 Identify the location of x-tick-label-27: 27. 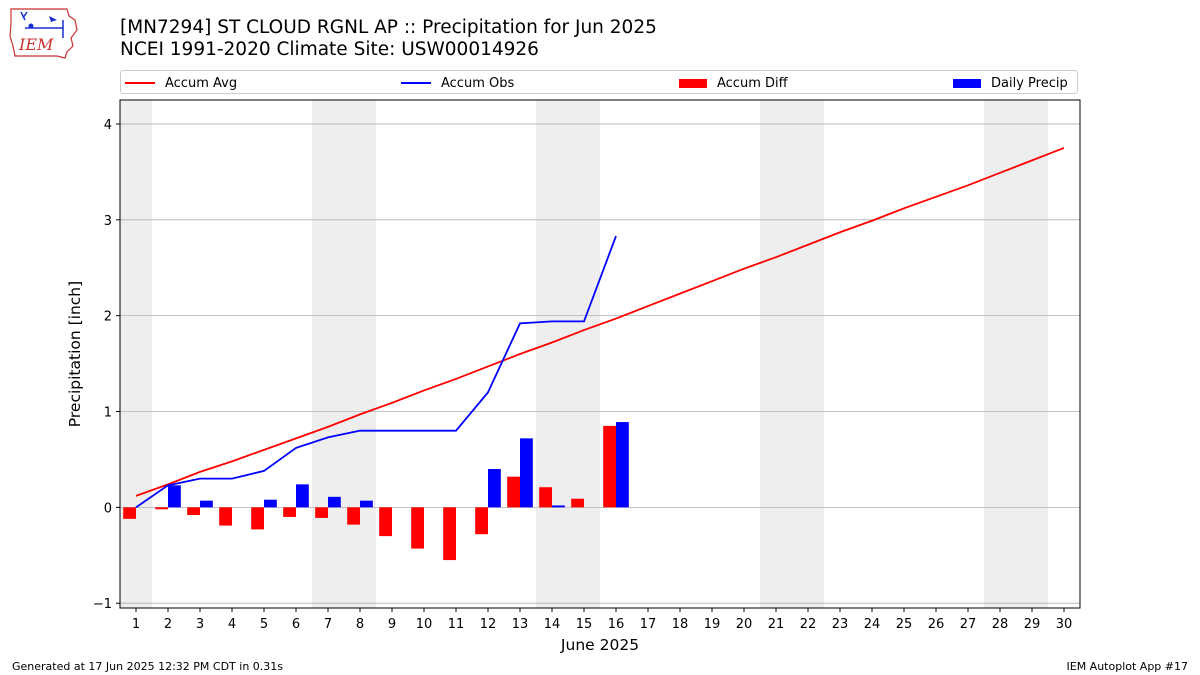
(968, 624).